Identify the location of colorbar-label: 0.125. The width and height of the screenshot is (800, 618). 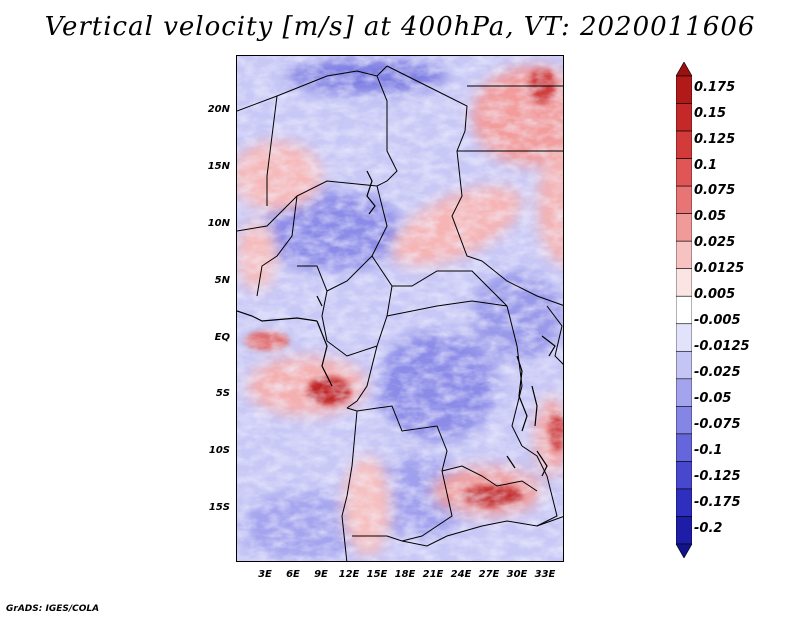
(715, 139).